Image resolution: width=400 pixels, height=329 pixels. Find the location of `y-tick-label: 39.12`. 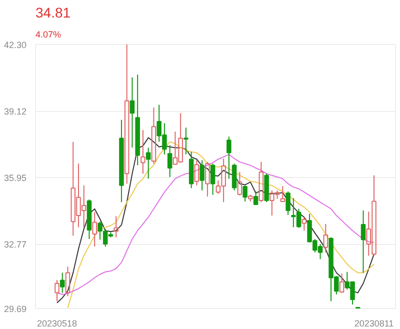

y-tick-label: 39.12 is located at coordinates (15, 111).